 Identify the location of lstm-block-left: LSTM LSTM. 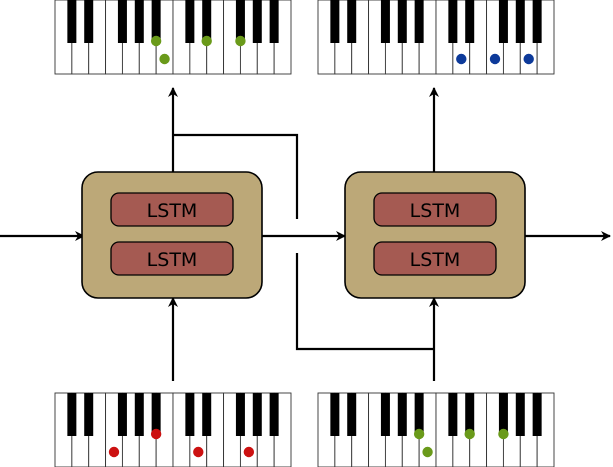
(172, 235).